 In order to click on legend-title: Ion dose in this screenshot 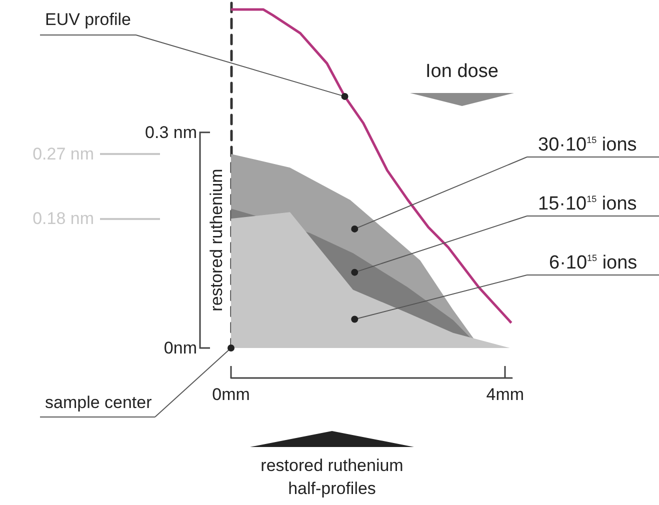, I will do `click(462, 71)`.